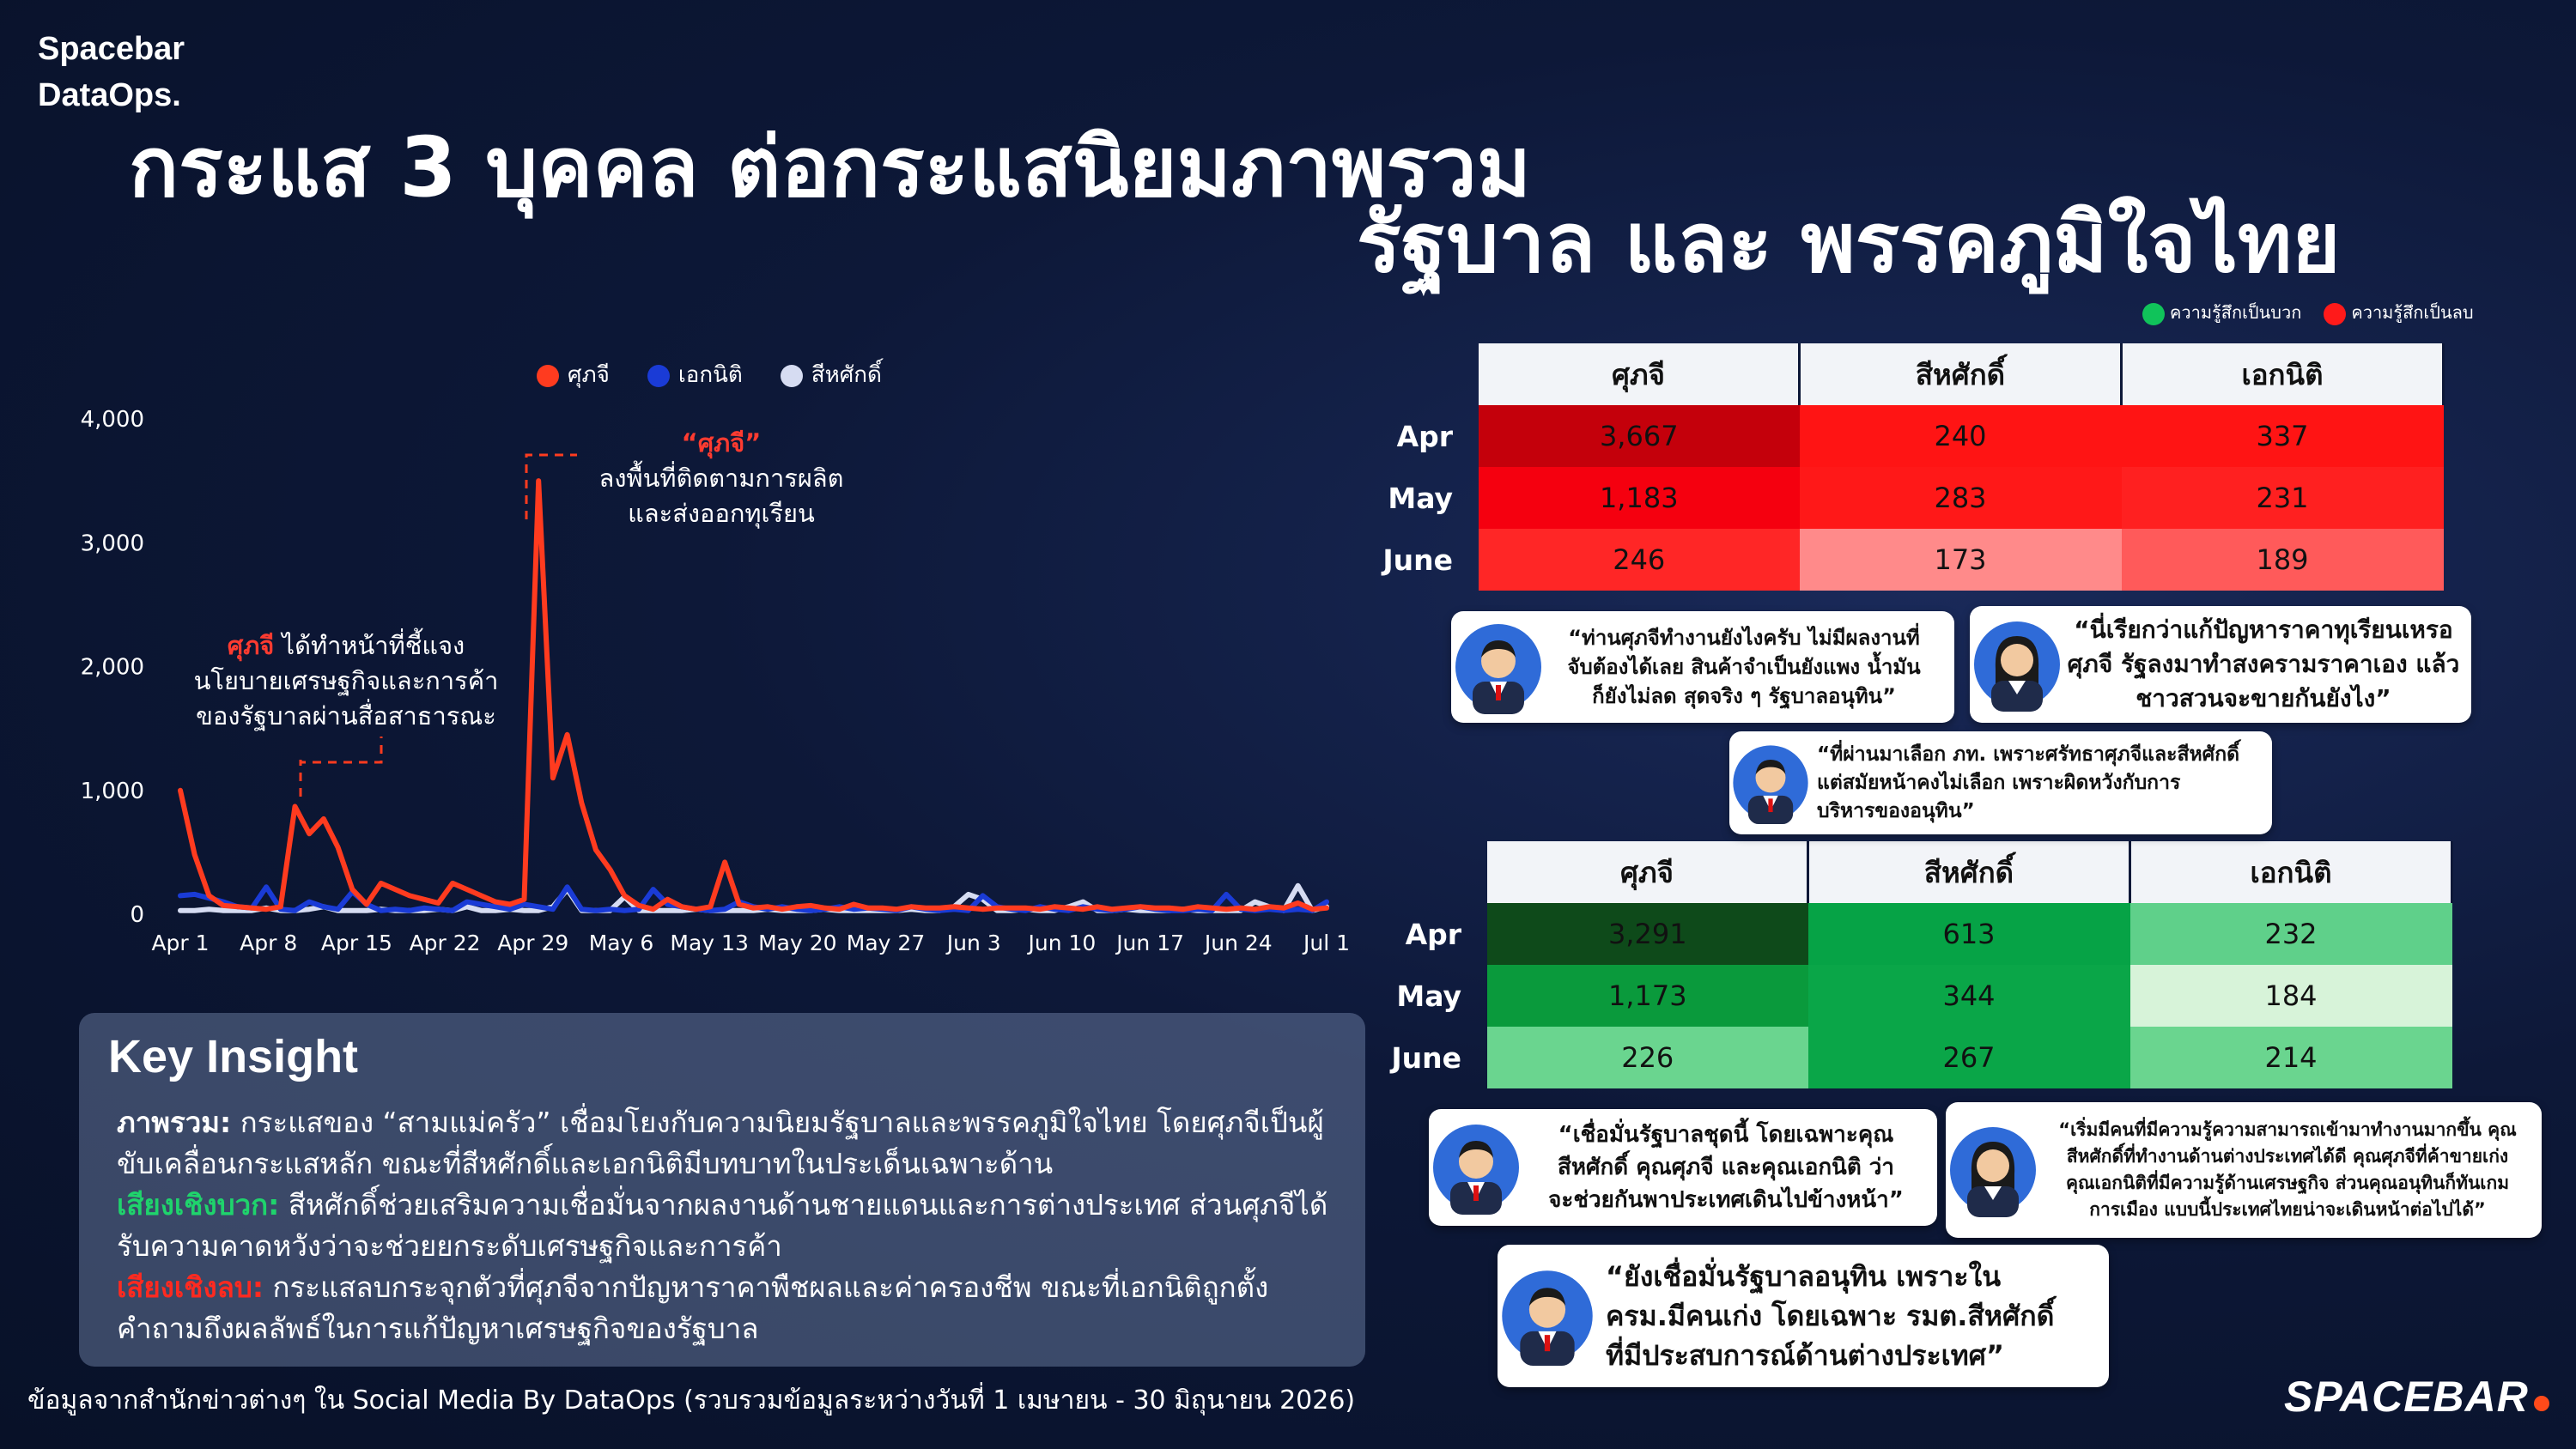 This screenshot has width=2576, height=1449. What do you see at coordinates (269, 943) in the screenshot?
I see `x-tick-label: Apr 8` at bounding box center [269, 943].